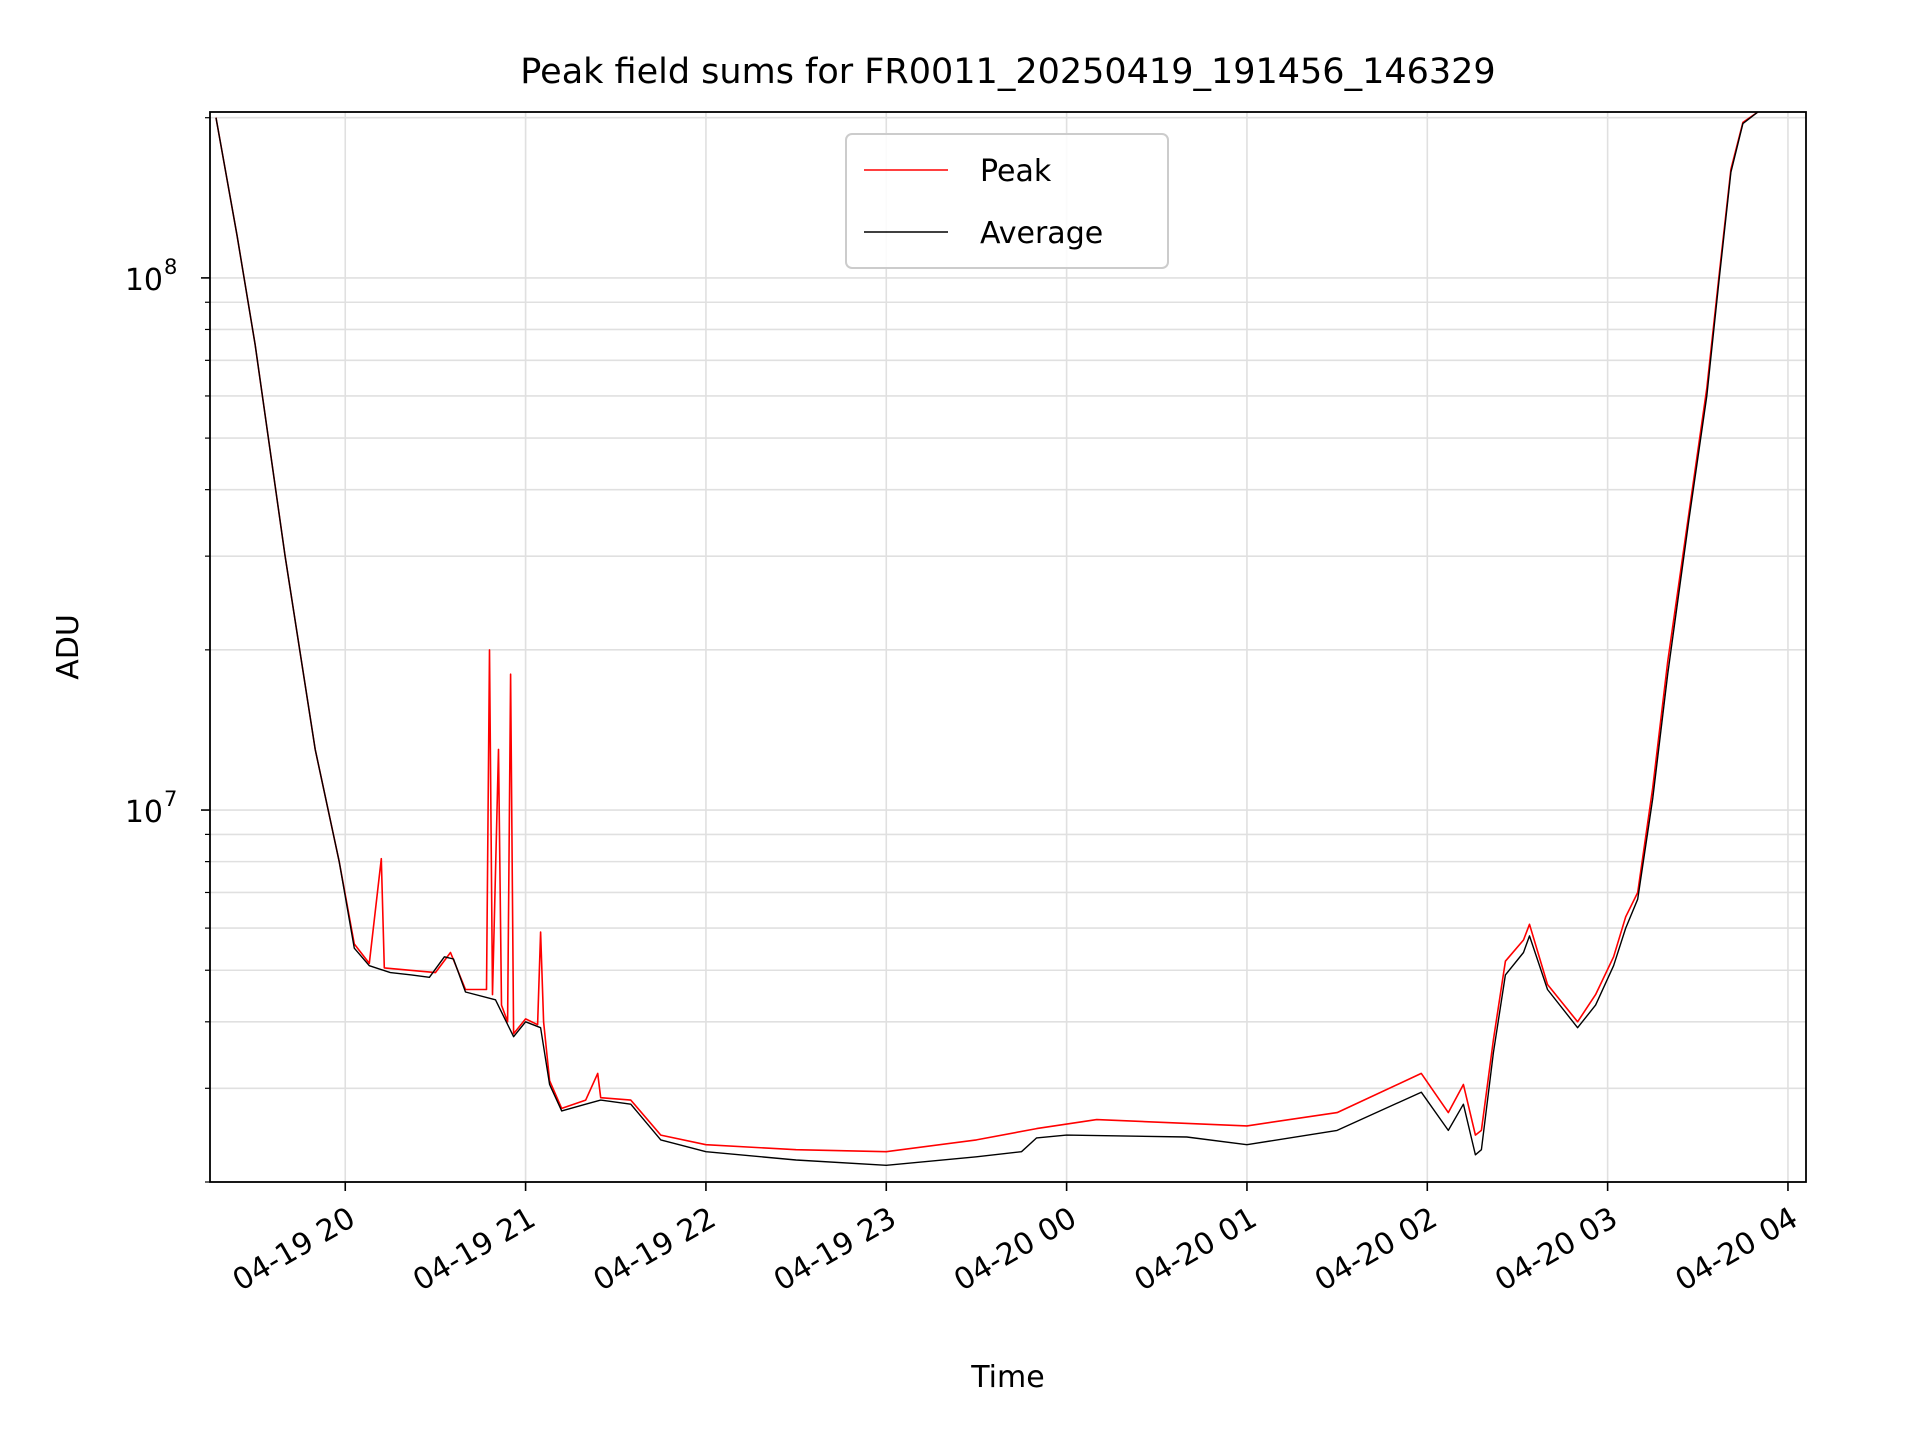 The width and height of the screenshot is (1920, 1444). Describe the element at coordinates (1007, 1377) in the screenshot. I see `x-axis-label: Time` at that location.